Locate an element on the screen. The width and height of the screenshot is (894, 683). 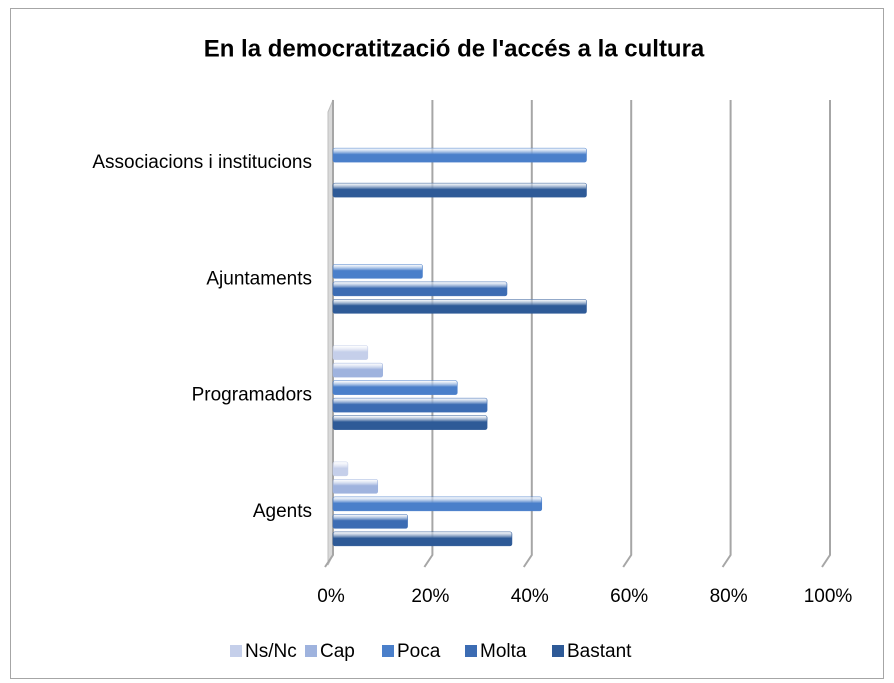
y-tick-label: Programadors is located at coordinates (252, 395).